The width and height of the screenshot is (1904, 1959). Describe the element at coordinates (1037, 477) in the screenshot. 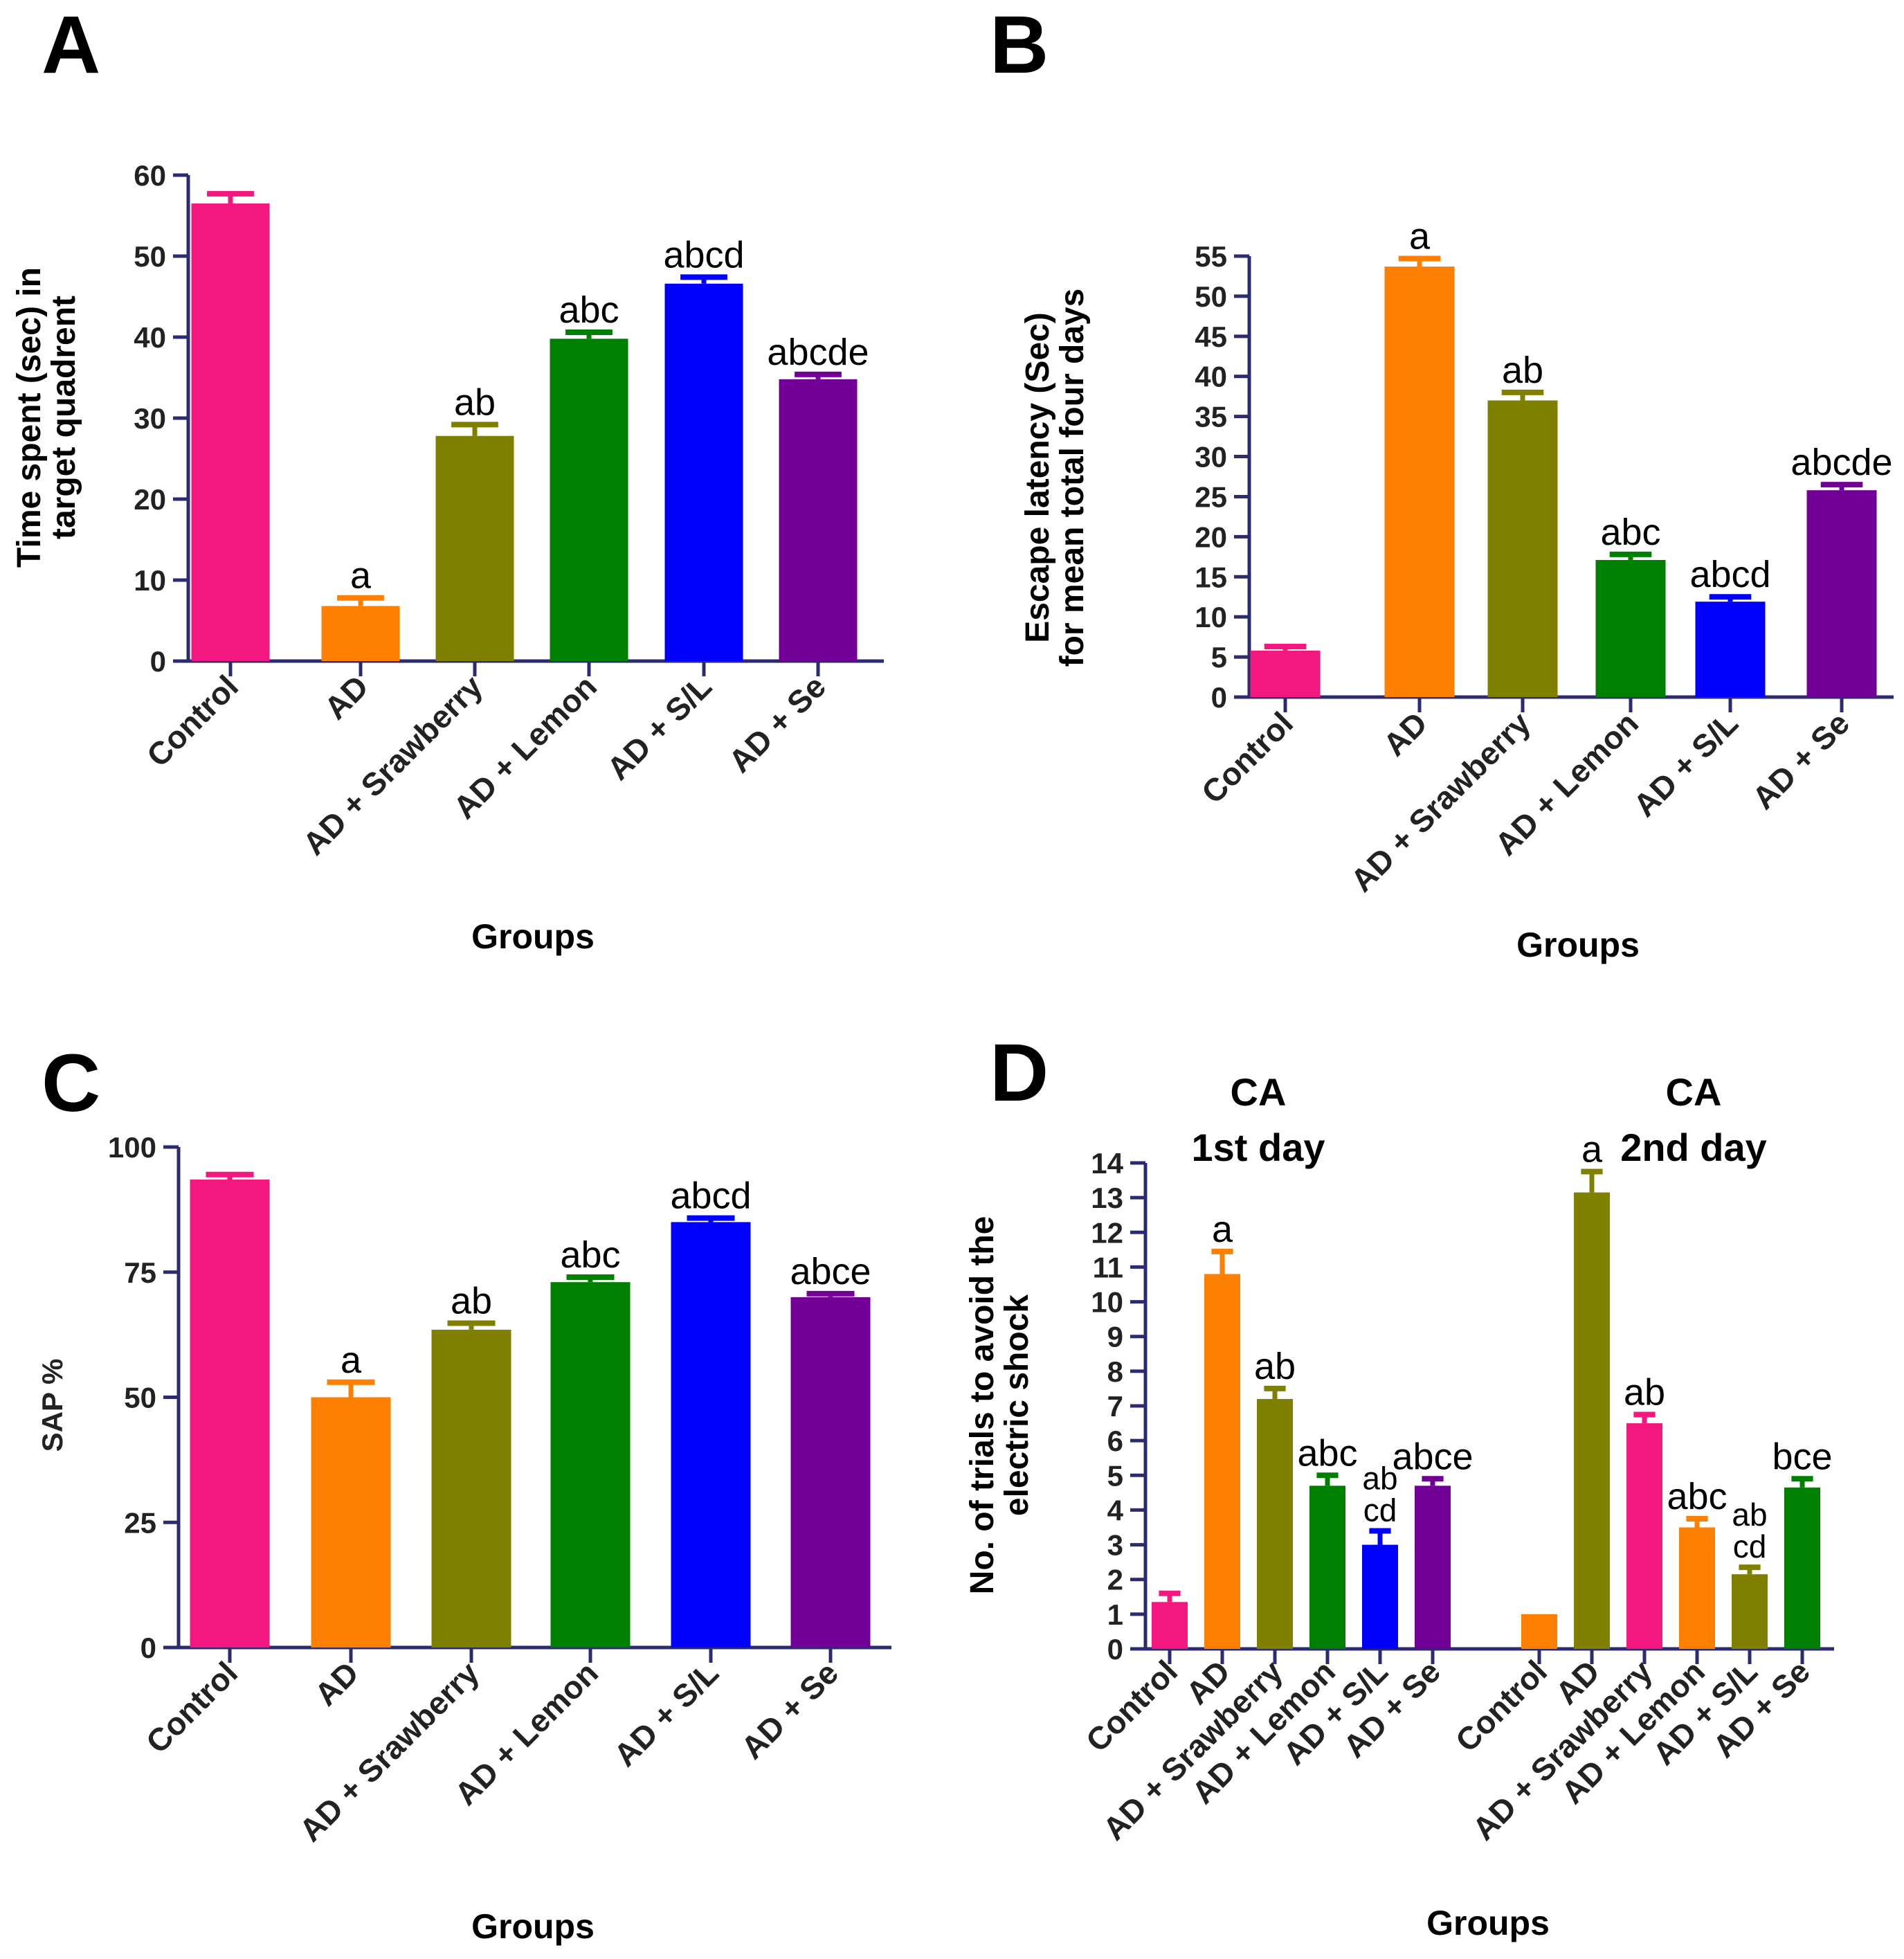

I see `y-axis-label: Escape latency (Sec)` at that location.